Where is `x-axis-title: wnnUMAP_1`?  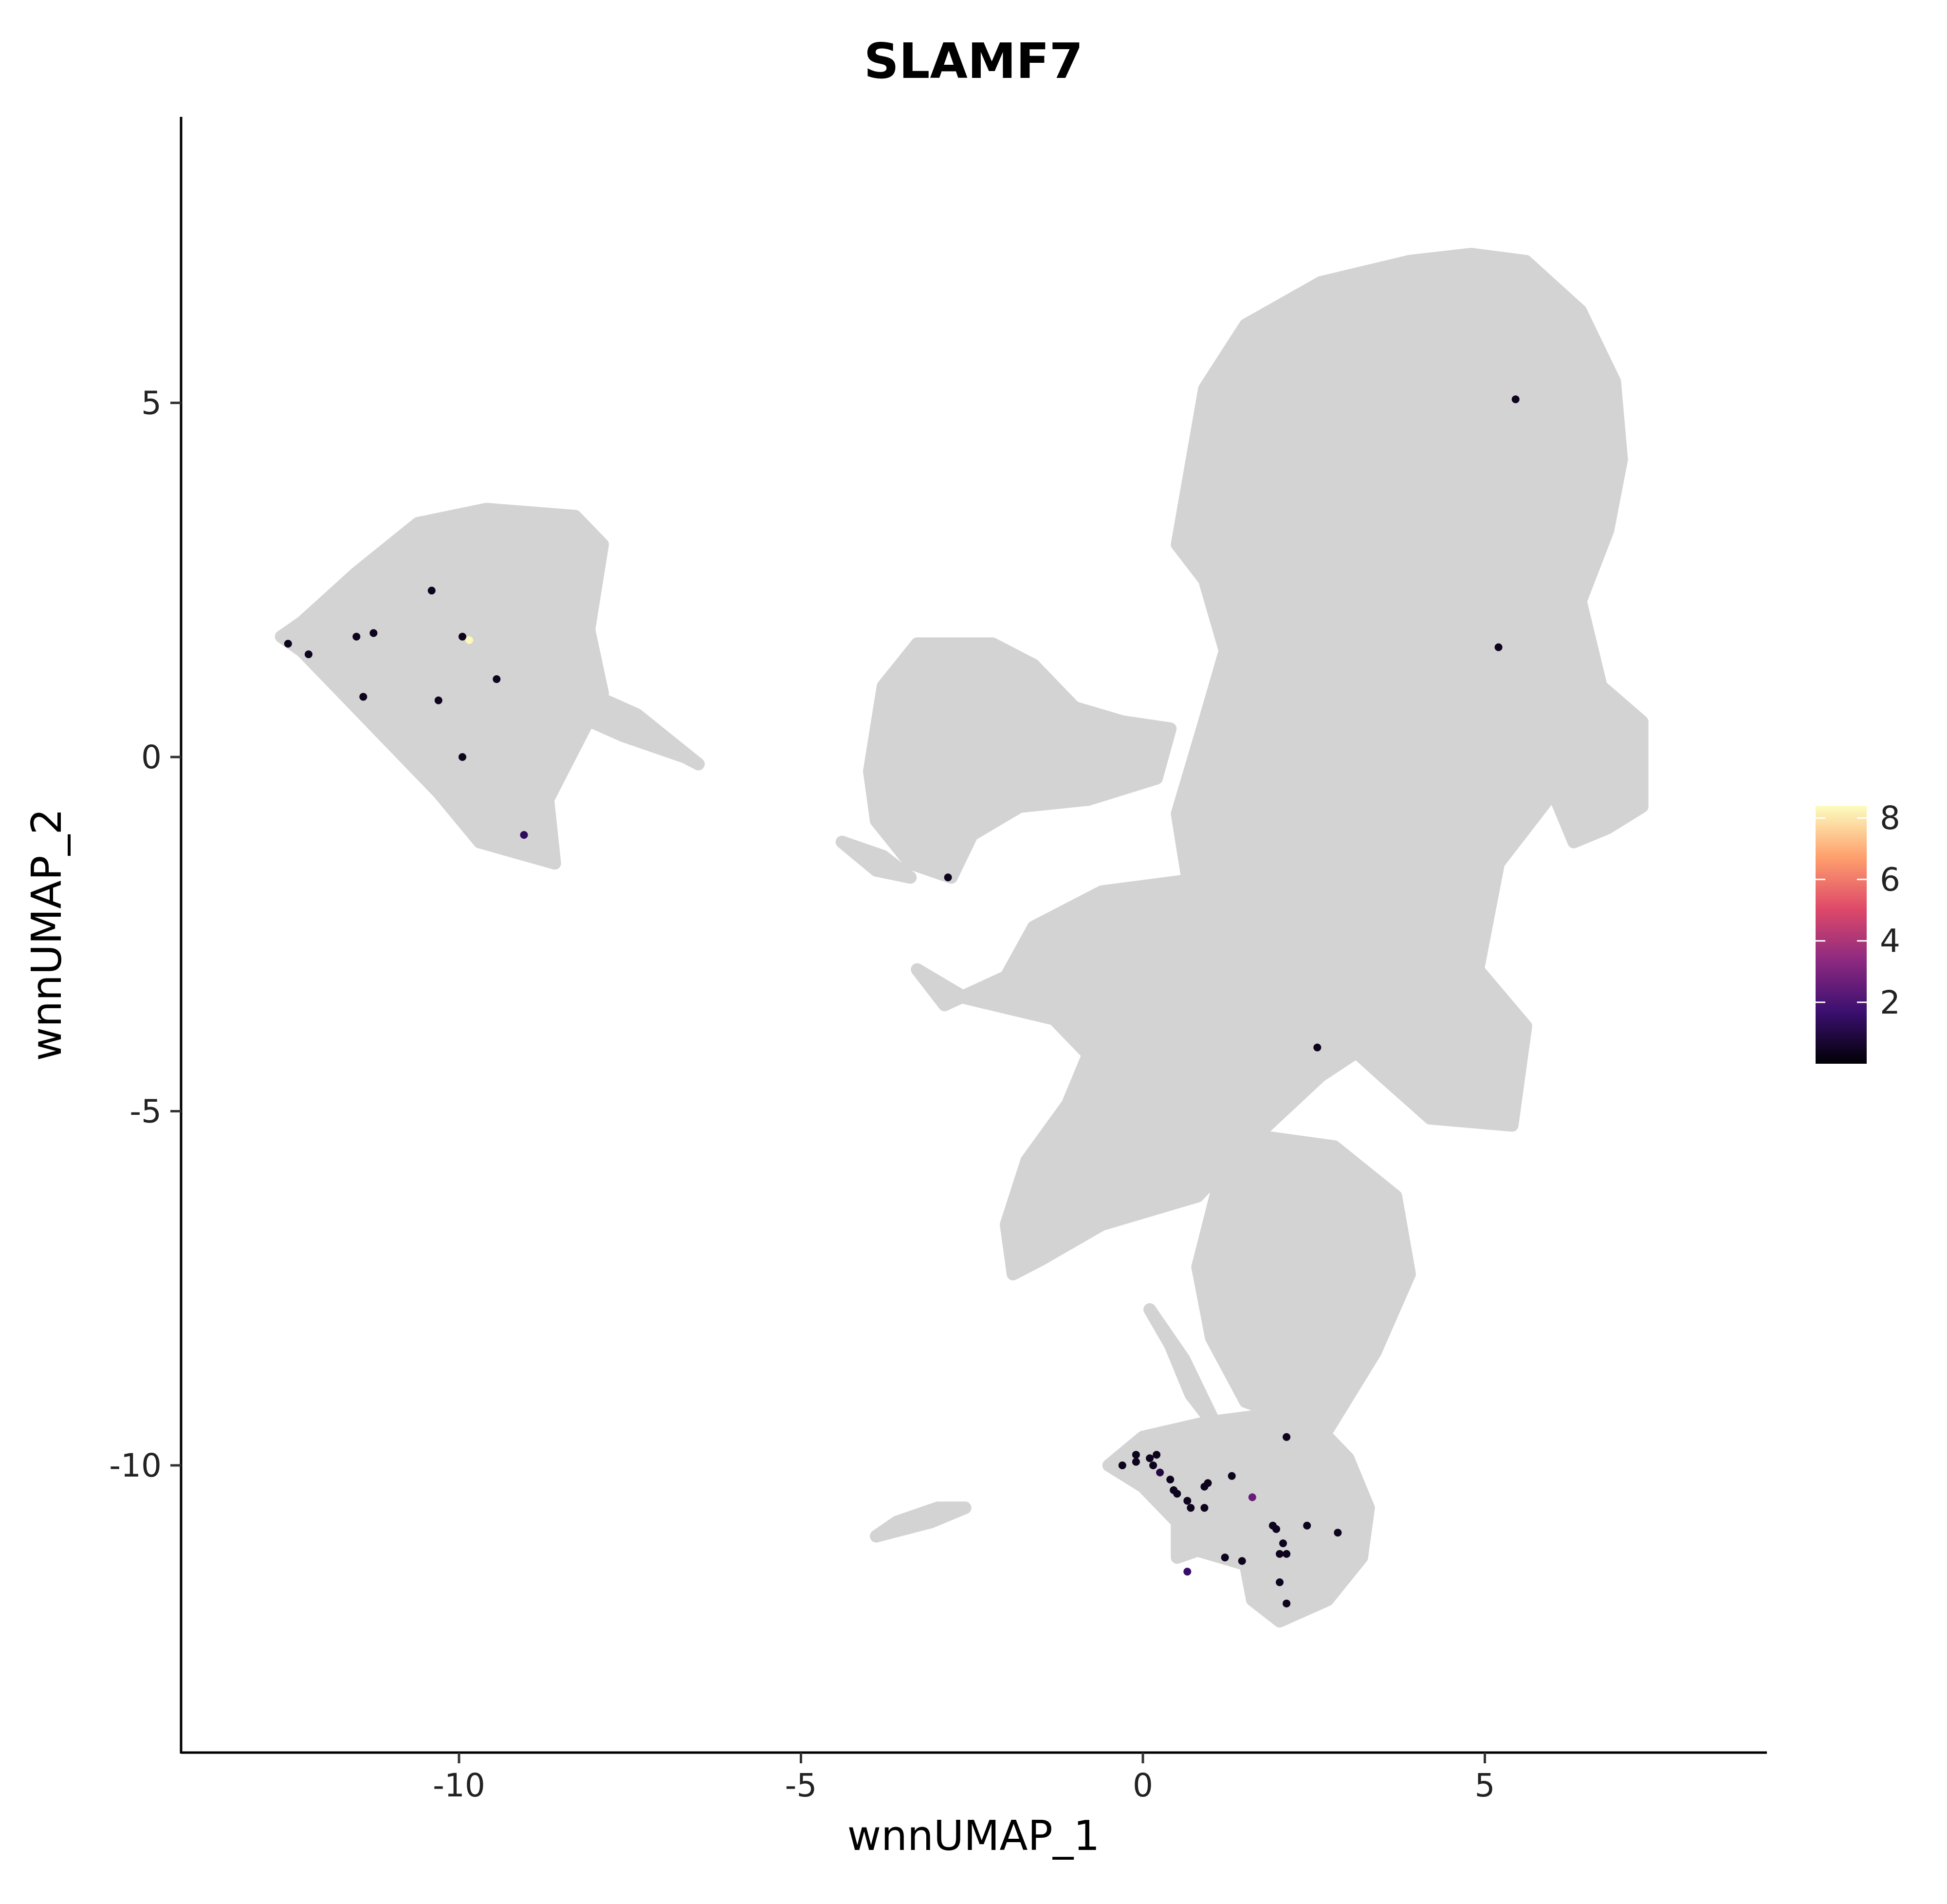 x-axis-title: wnnUMAP_1 is located at coordinates (973, 1836).